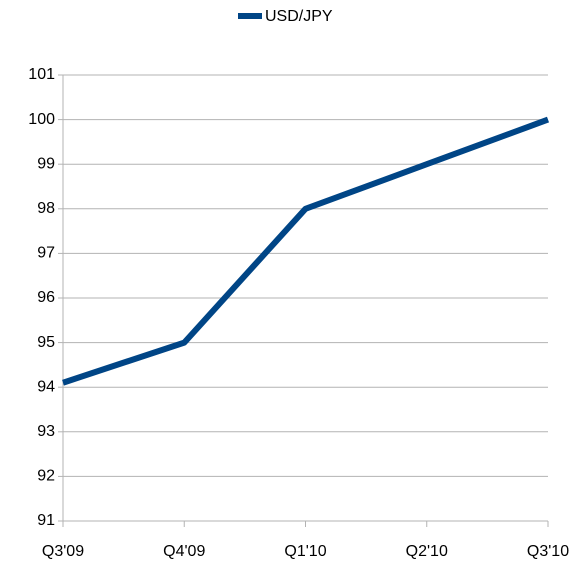  Describe the element at coordinates (46, 297) in the screenshot. I see `y-tick-label: 96` at that location.